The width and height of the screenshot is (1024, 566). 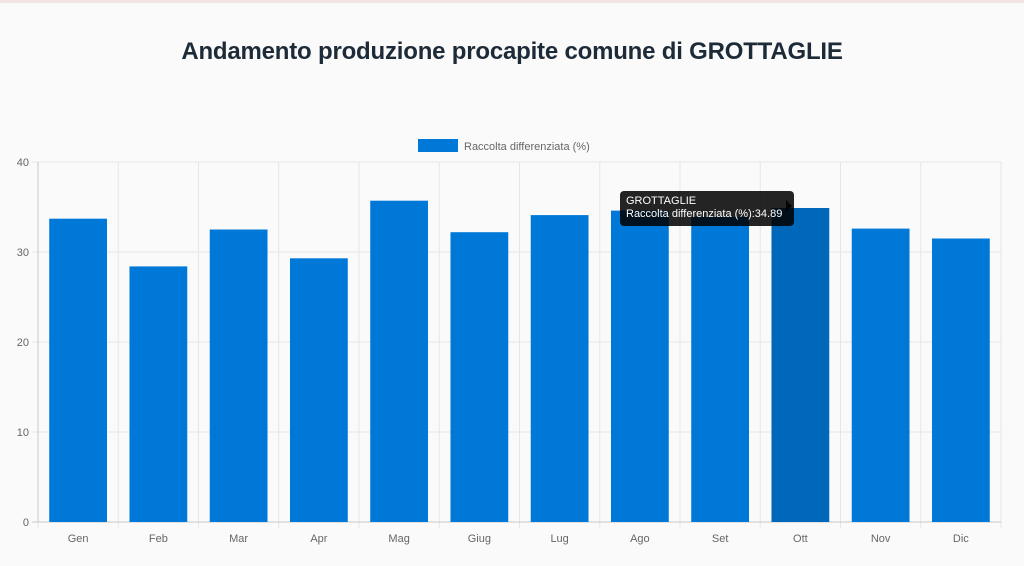 What do you see at coordinates (639, 366) in the screenshot?
I see `bar-ago` at bounding box center [639, 366].